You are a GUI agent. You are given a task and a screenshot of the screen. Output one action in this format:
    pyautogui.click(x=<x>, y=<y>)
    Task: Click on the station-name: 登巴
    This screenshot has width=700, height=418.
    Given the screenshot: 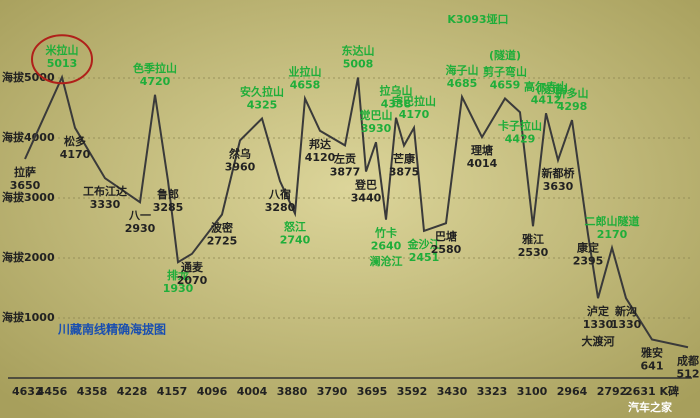 What is the action you would take?
    pyautogui.click(x=365, y=185)
    